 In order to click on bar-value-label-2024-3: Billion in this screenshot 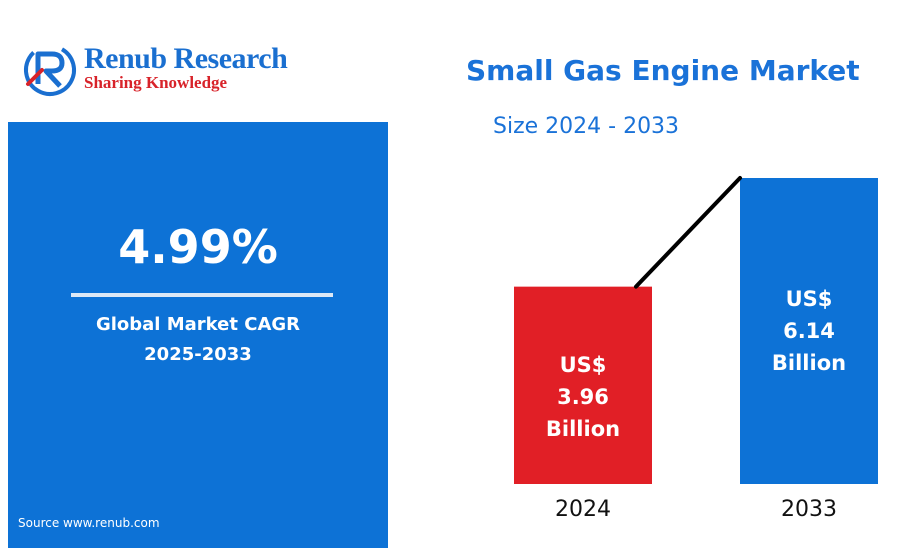, I will do `click(583, 429)`.